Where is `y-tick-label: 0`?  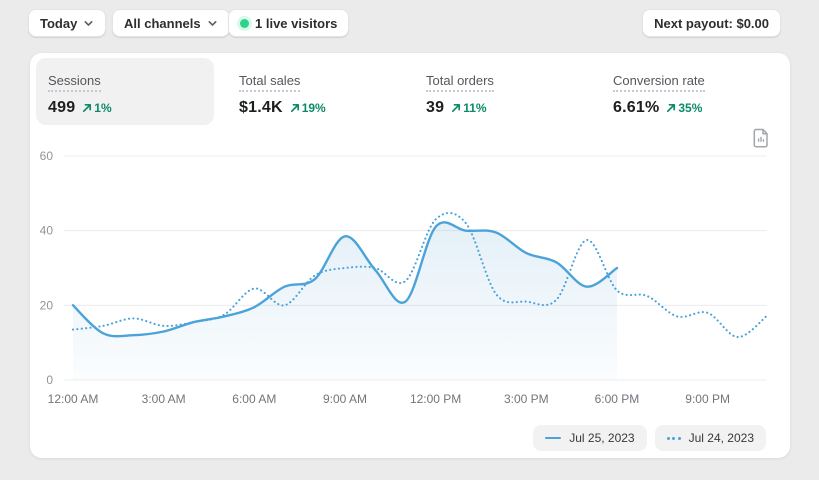
y-tick-label: 0 is located at coordinates (49, 380).